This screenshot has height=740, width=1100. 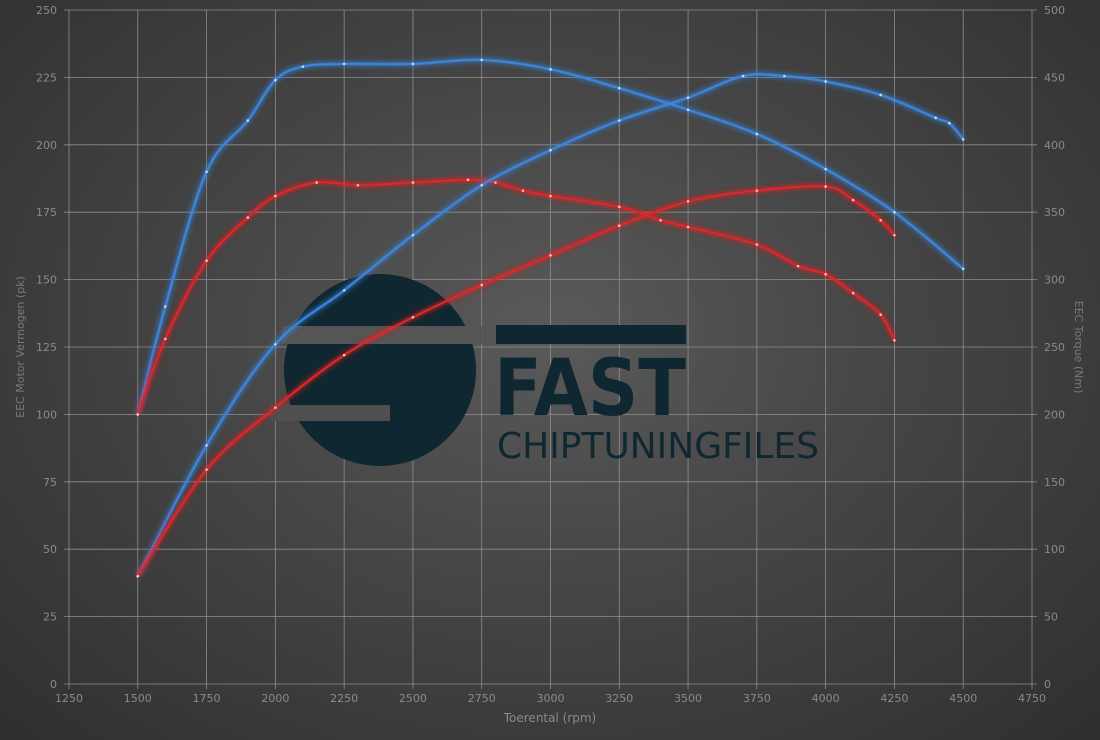 What do you see at coordinates (50, 482) in the screenshot?
I see `y-tick-label: 75` at bounding box center [50, 482].